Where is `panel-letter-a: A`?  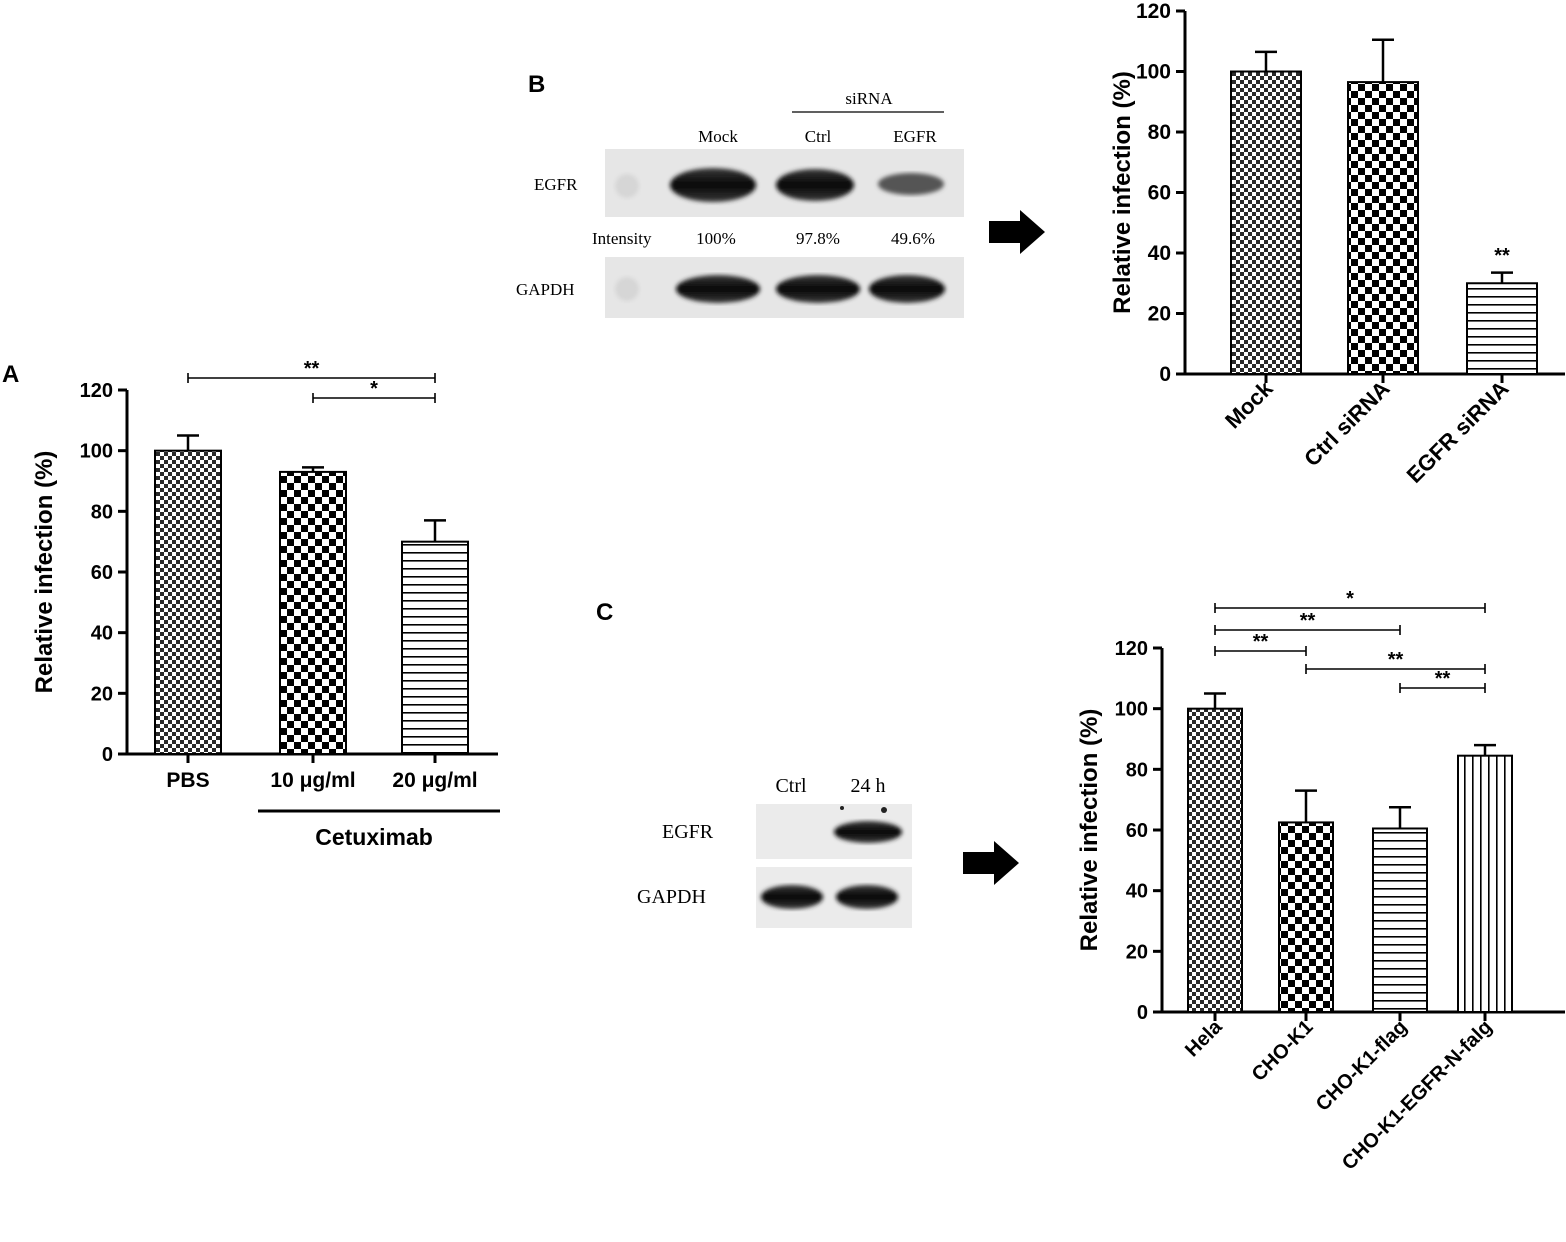 panel-letter-a: A is located at coordinates (10, 374).